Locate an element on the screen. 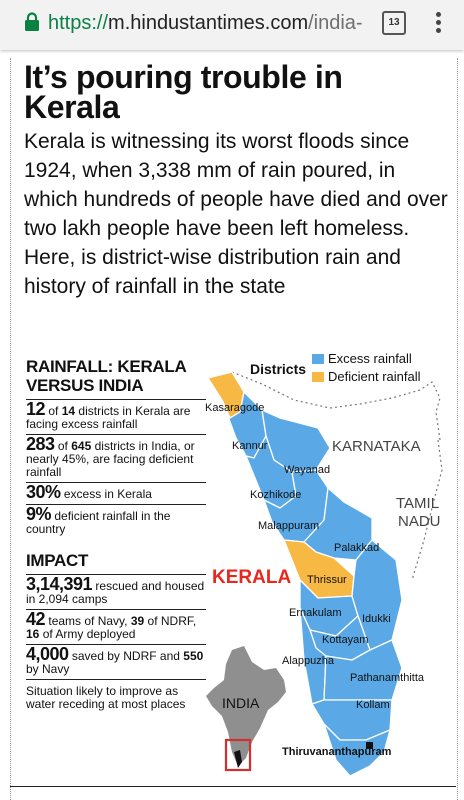  url-path: /india- is located at coordinates (335, 23).